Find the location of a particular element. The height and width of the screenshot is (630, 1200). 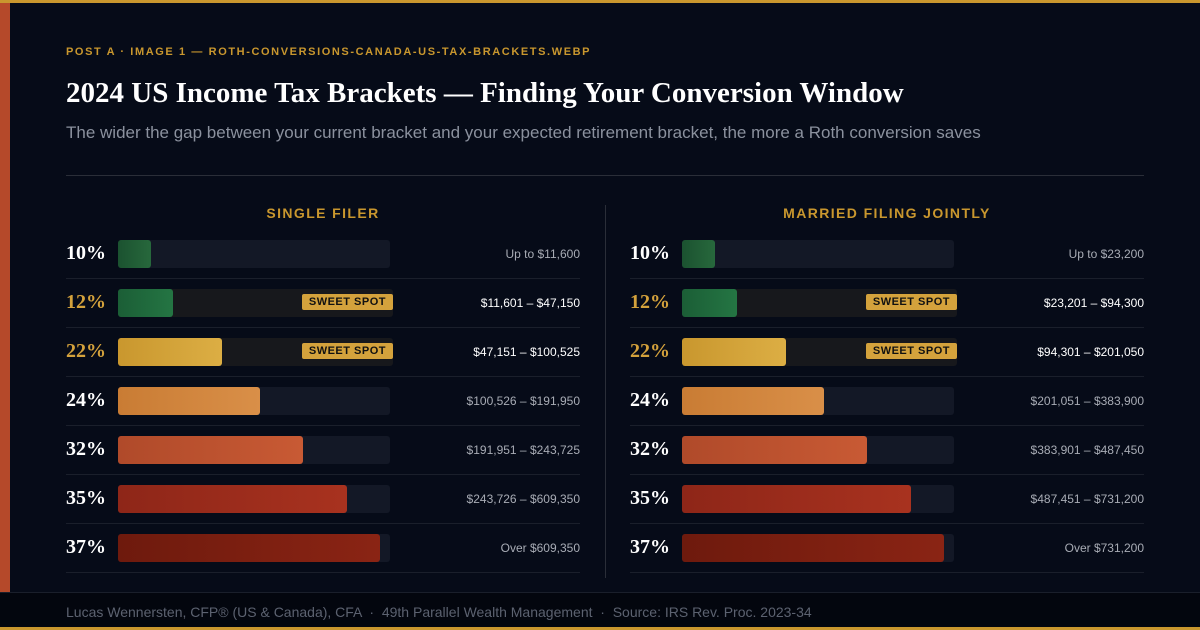

bracket-row: 12% SWEET SPOT $11,601 – $47,150 is located at coordinates (323, 303).